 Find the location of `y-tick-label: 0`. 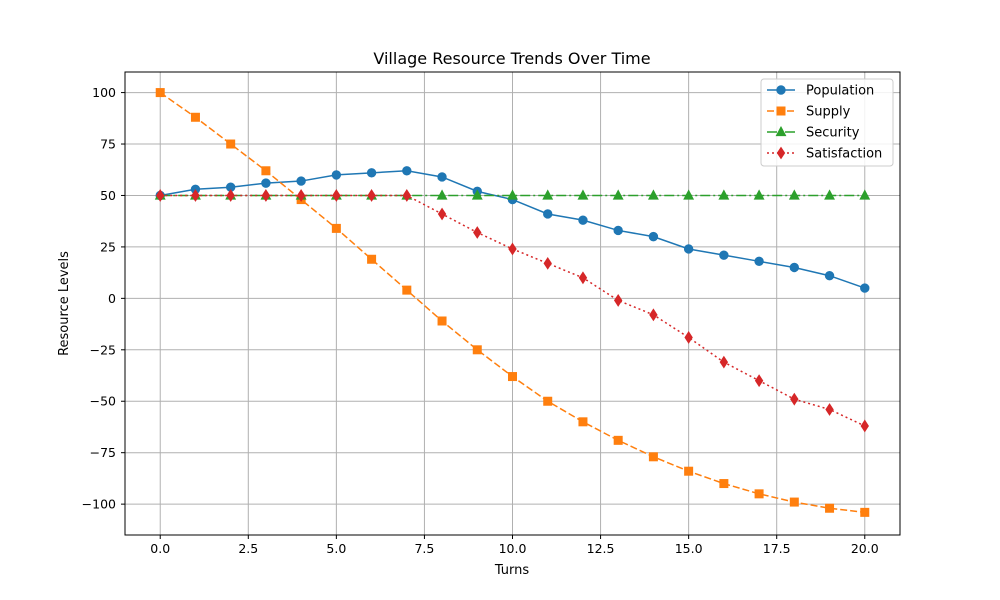

y-tick-label: 0 is located at coordinates (112, 298).